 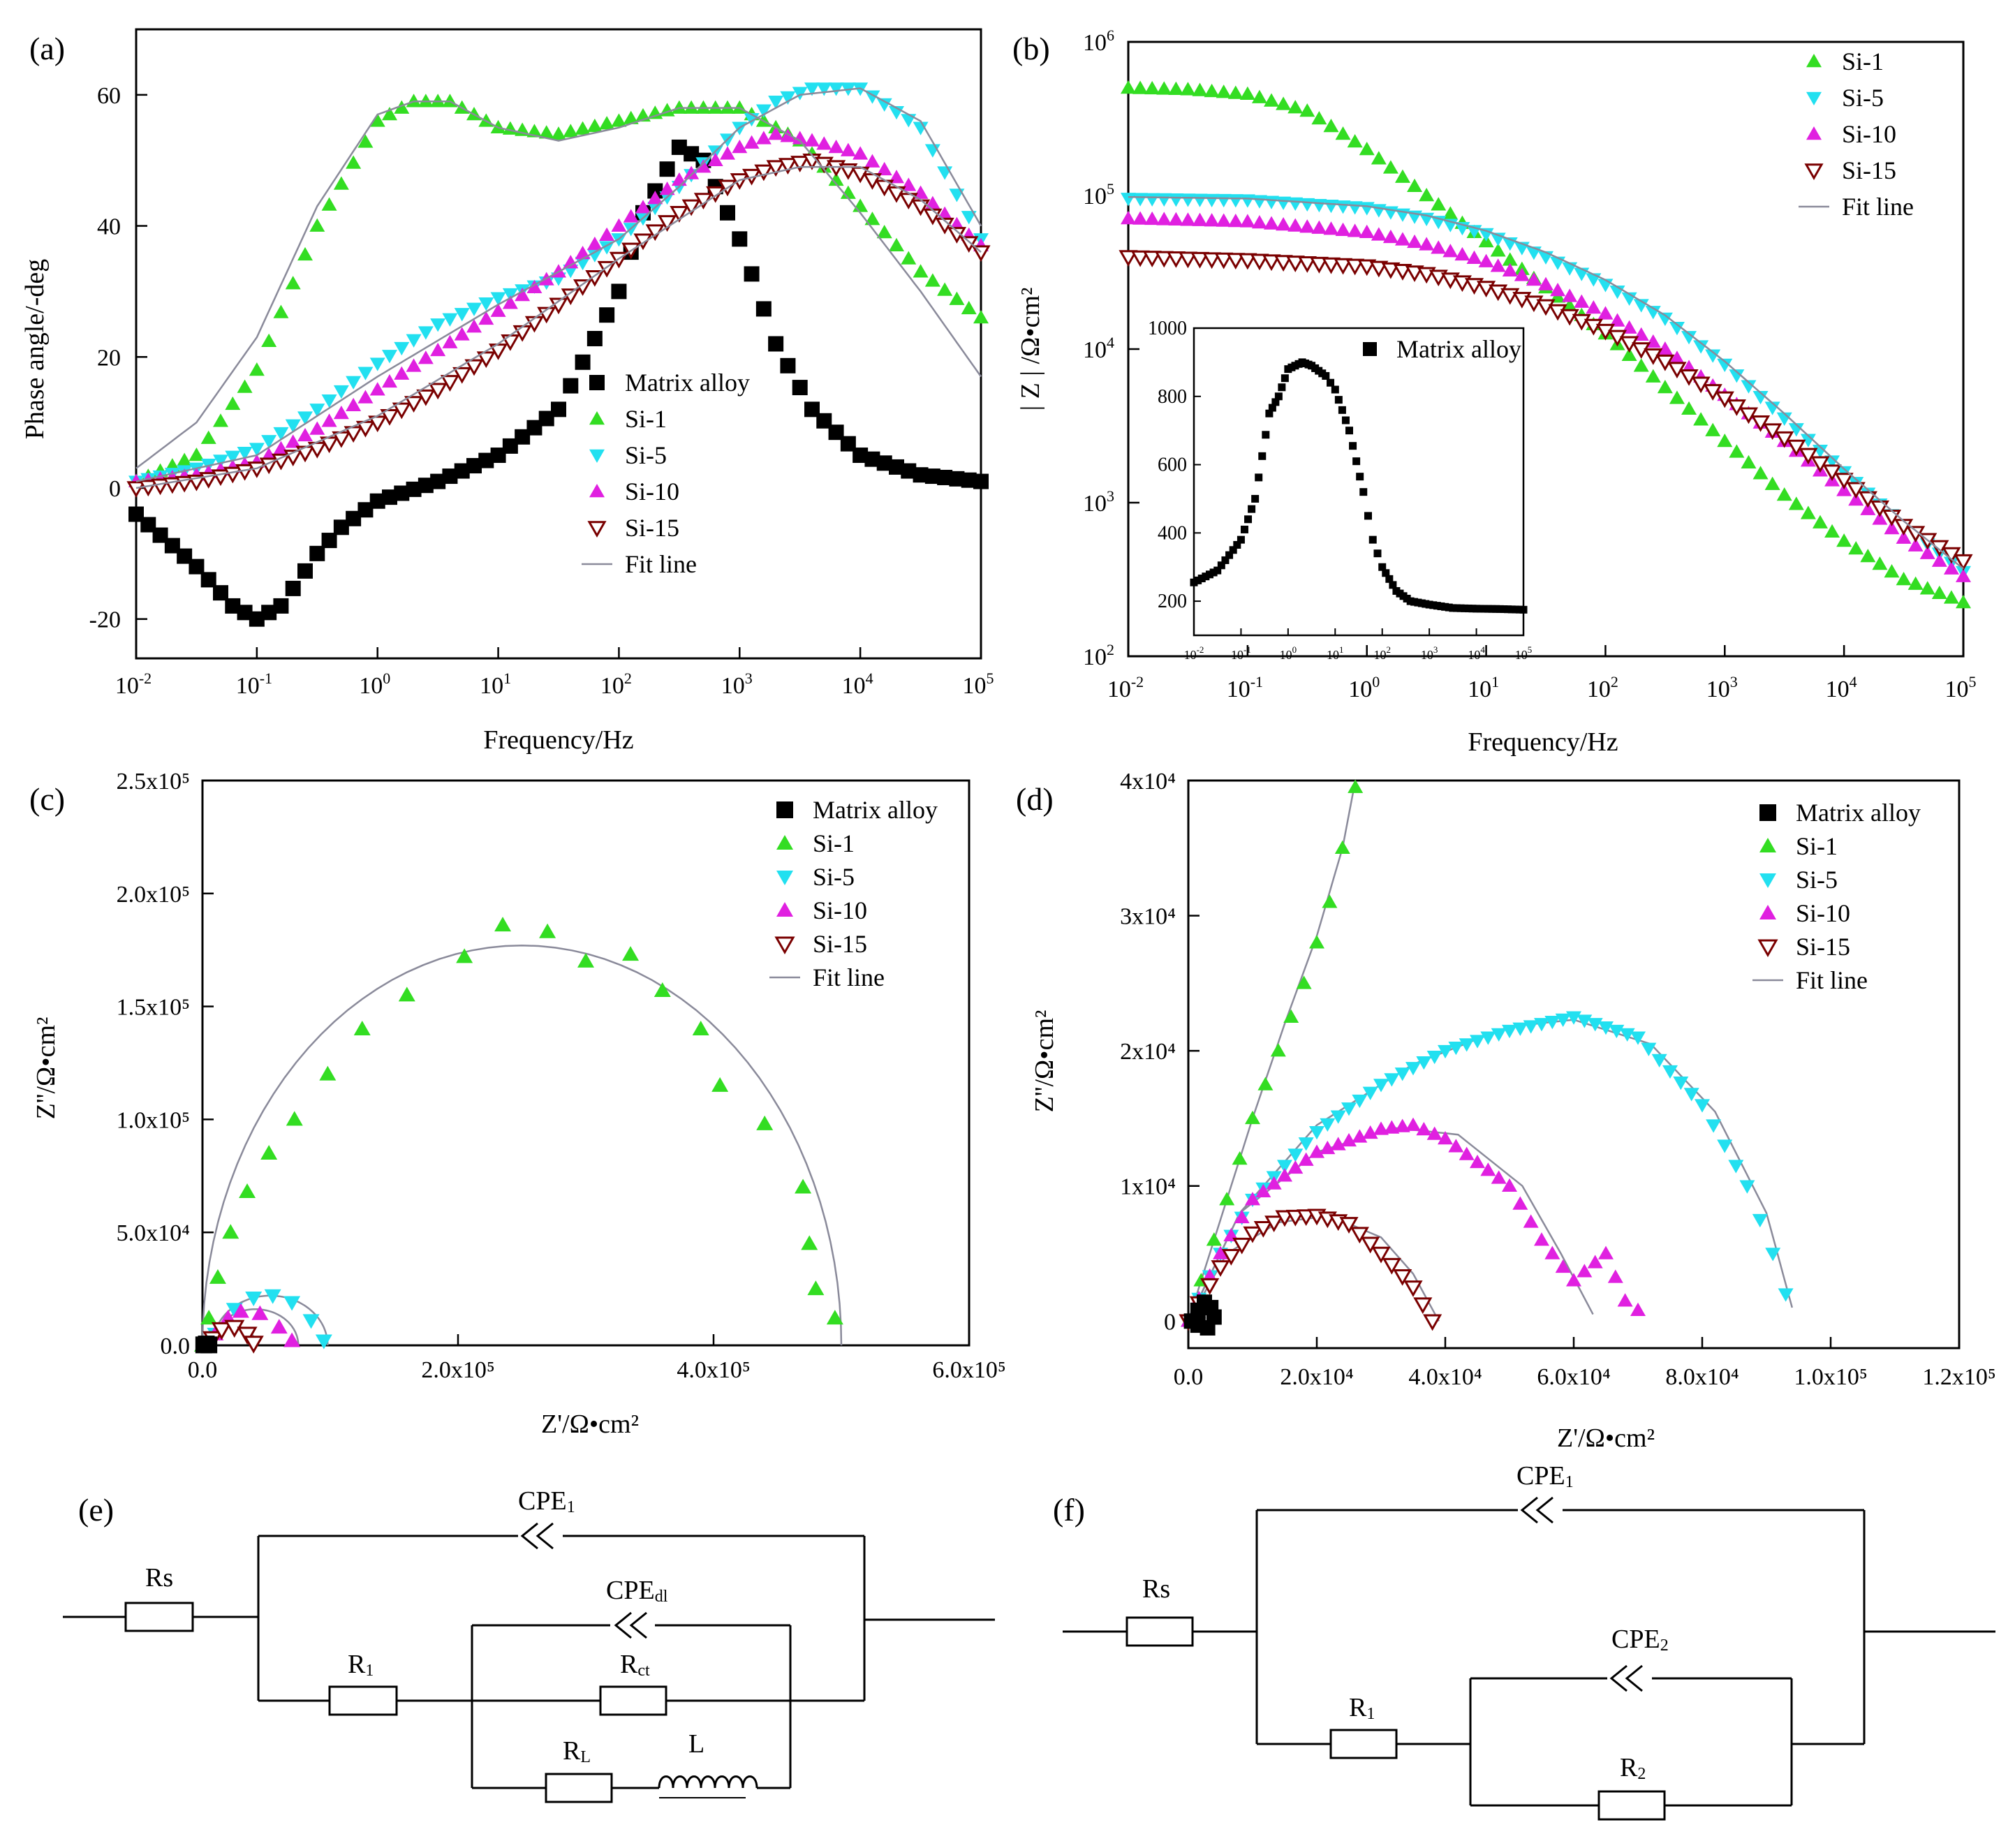 I want to click on panel-a-x-label: Frequency/Hz, so click(x=558, y=740).